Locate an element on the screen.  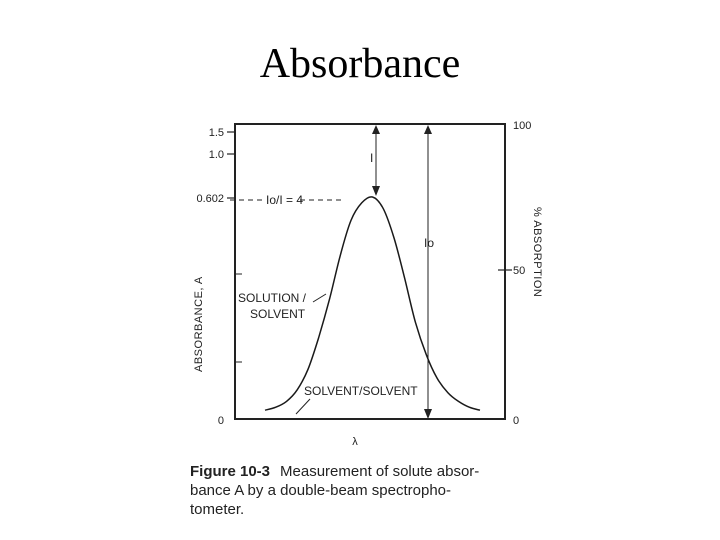
i-arrow-head-bottom is located at coordinates (376, 191).